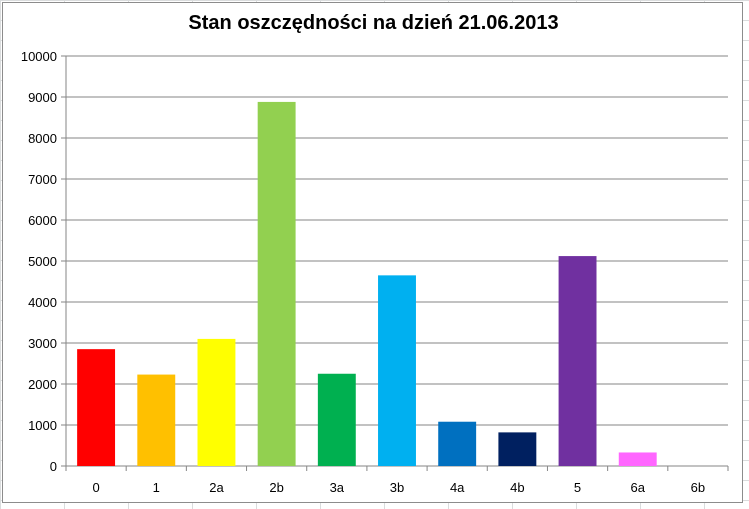 Image resolution: width=749 pixels, height=509 pixels. Describe the element at coordinates (698, 487) in the screenshot. I see `x-tick-label: 6b` at that location.